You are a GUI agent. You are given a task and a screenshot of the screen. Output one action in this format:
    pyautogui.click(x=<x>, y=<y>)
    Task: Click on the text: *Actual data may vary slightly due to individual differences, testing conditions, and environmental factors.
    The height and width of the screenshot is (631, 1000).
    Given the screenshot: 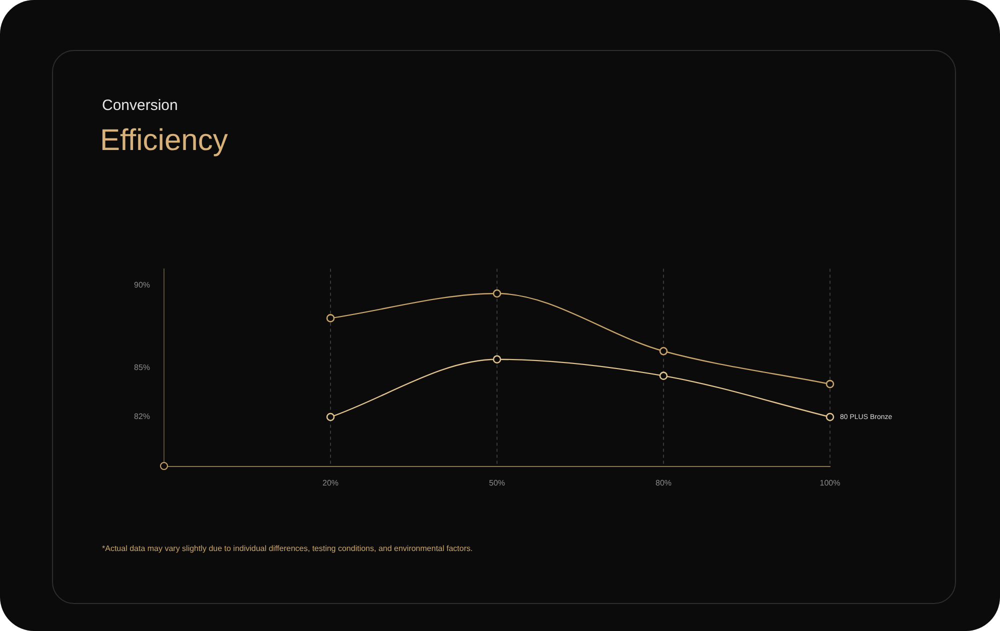 What is the action you would take?
    pyautogui.click(x=287, y=548)
    